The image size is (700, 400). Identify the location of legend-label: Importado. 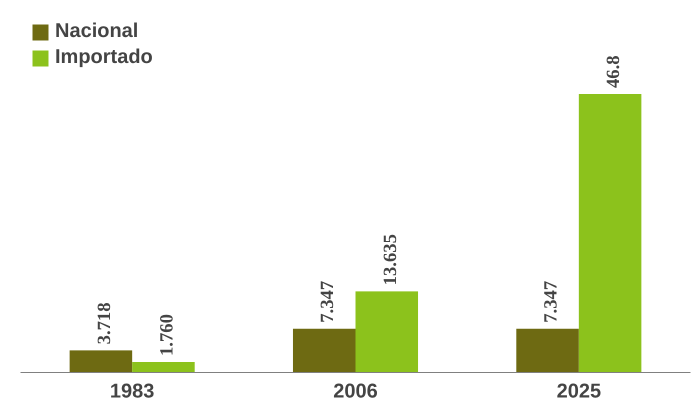
(104, 57).